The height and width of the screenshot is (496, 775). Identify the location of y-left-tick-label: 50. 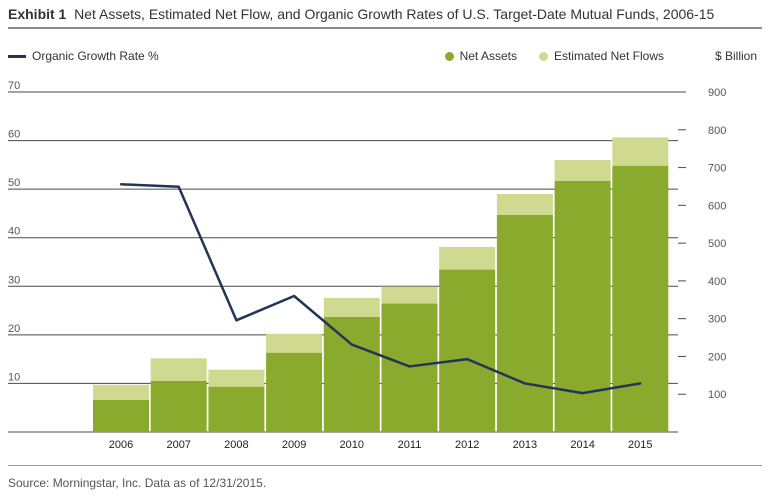
(14, 183).